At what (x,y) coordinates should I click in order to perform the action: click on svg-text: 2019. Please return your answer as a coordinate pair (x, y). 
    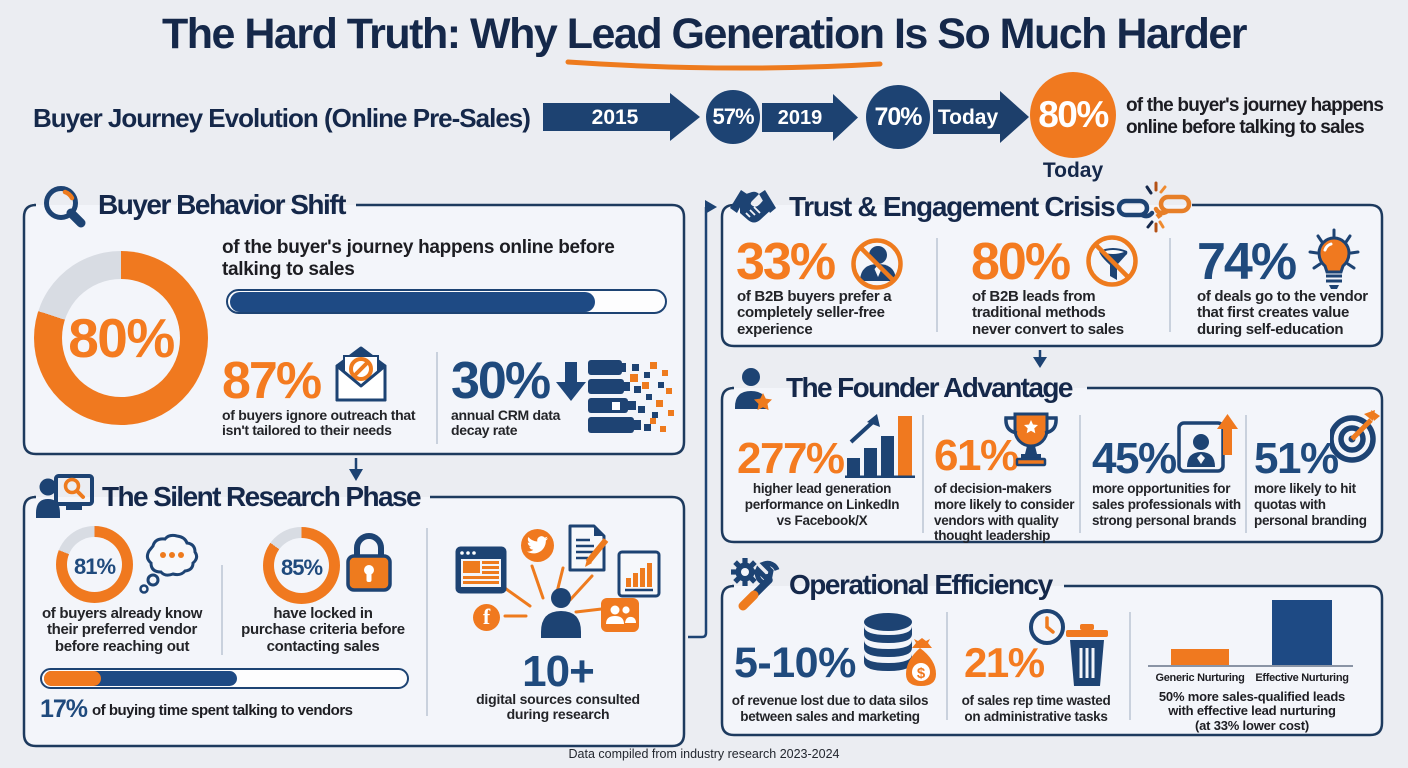
    Looking at the image, I should click on (800, 118).